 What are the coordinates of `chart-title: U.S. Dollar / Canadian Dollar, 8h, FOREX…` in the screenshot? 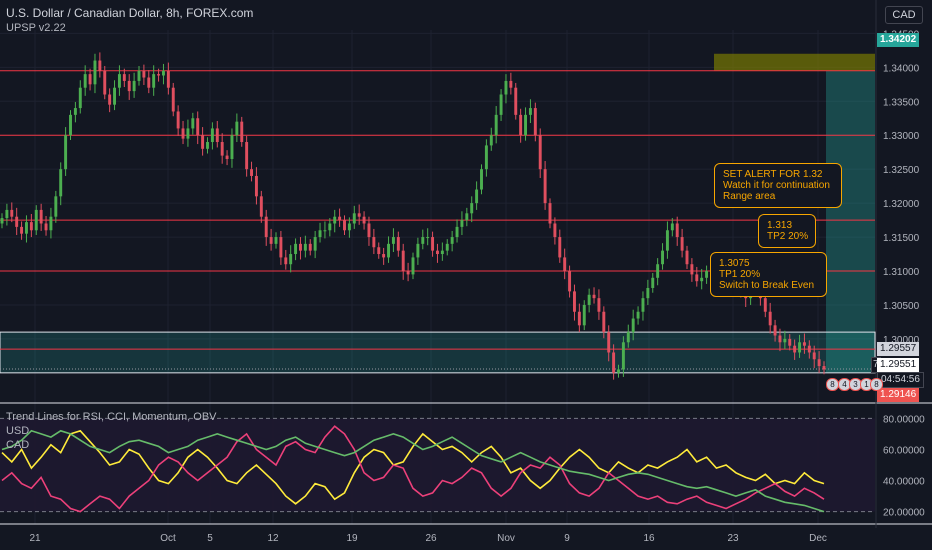 It's located at (130, 13).